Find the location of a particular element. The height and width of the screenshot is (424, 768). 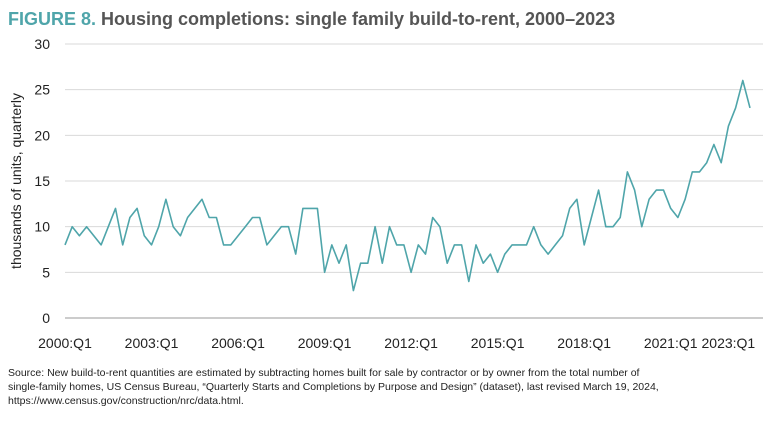

x-tick-label: 2009:Q1 is located at coordinates (325, 343).